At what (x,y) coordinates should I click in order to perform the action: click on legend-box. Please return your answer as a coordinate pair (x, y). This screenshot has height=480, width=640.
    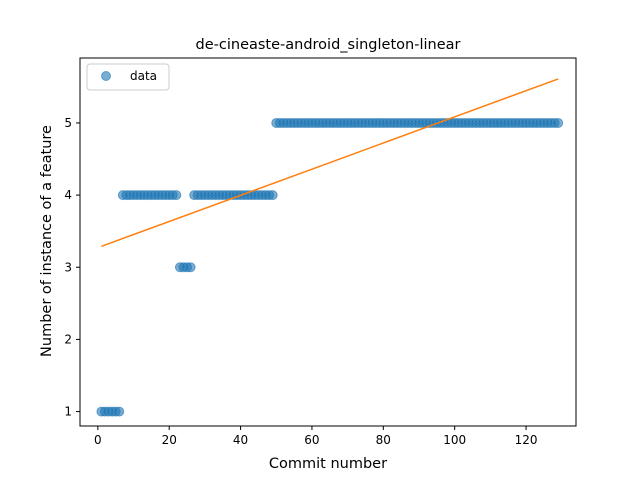
    Looking at the image, I should click on (128, 77).